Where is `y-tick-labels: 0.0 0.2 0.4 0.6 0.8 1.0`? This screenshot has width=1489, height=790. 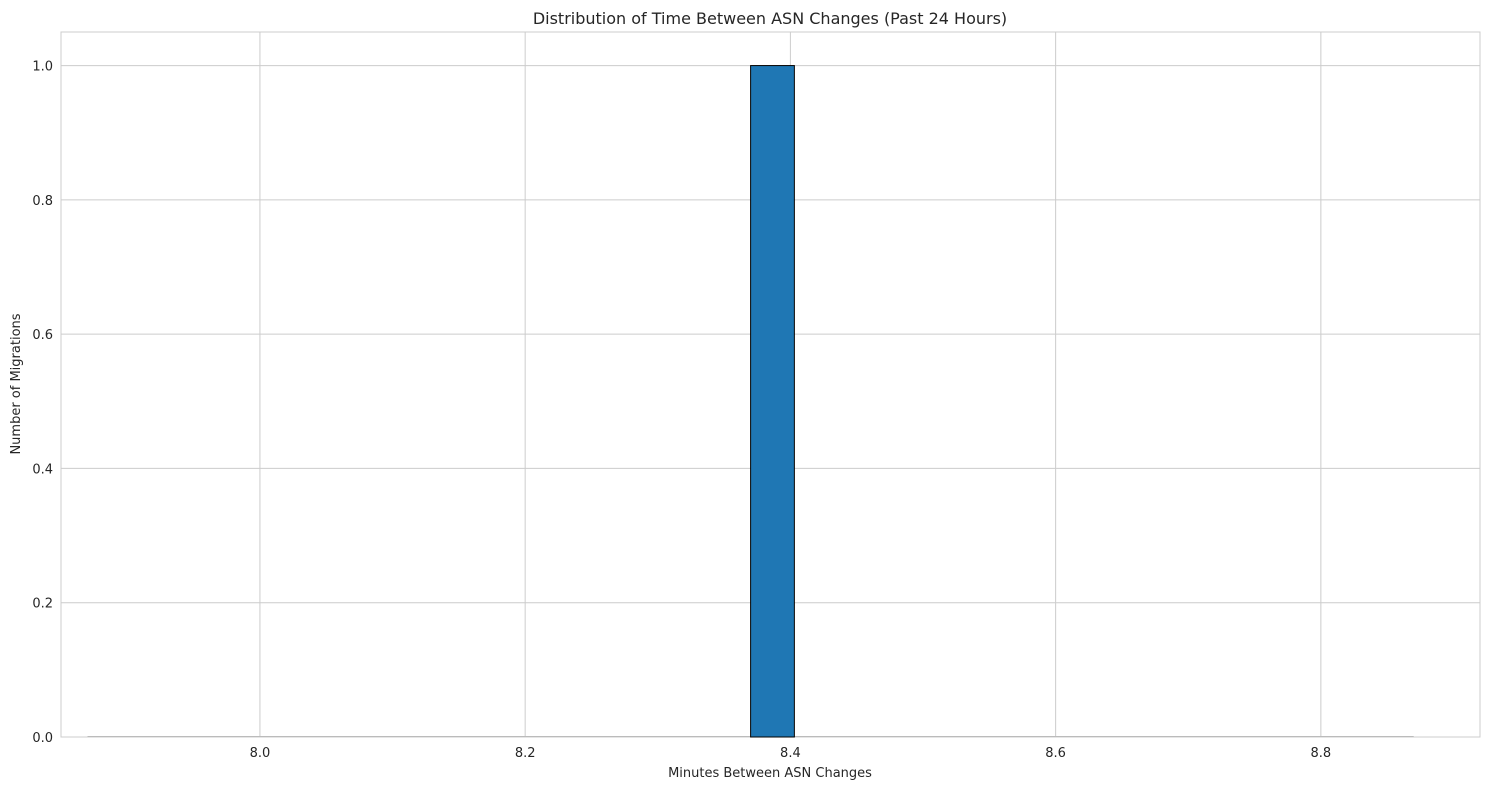 y-tick-labels: 0.0 0.2 0.4 0.6 0.8 1.0 is located at coordinates (42, 403).